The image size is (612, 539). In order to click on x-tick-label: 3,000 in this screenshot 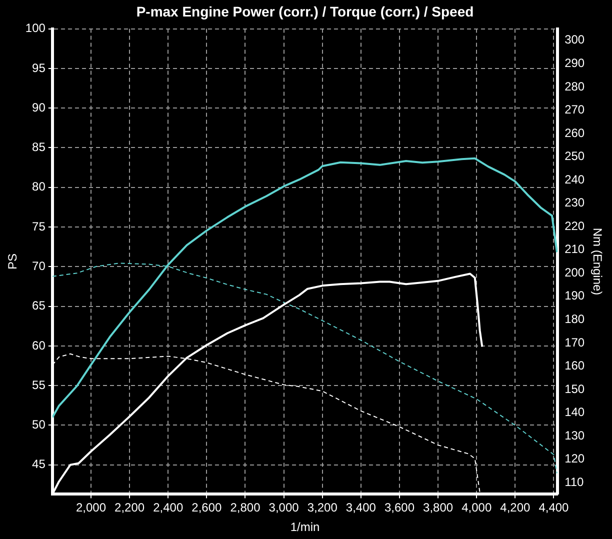, I will do `click(284, 507)`.